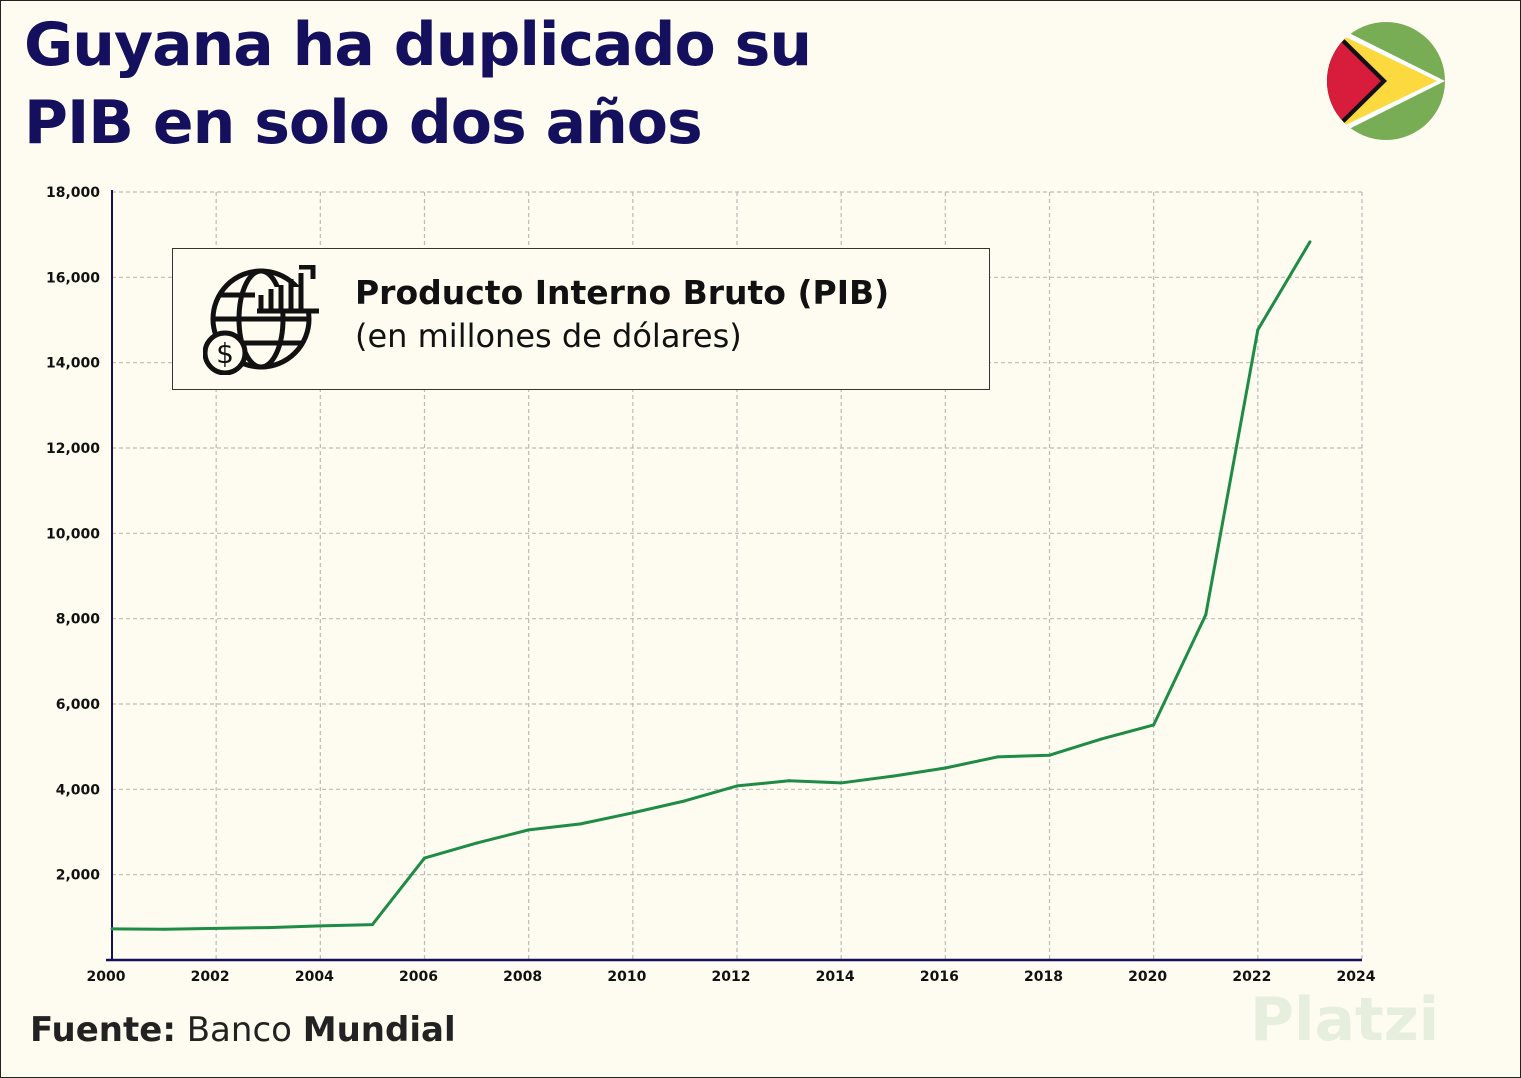 The image size is (1521, 1078). What do you see at coordinates (835, 977) in the screenshot?
I see `x-tick-label: 2014` at bounding box center [835, 977].